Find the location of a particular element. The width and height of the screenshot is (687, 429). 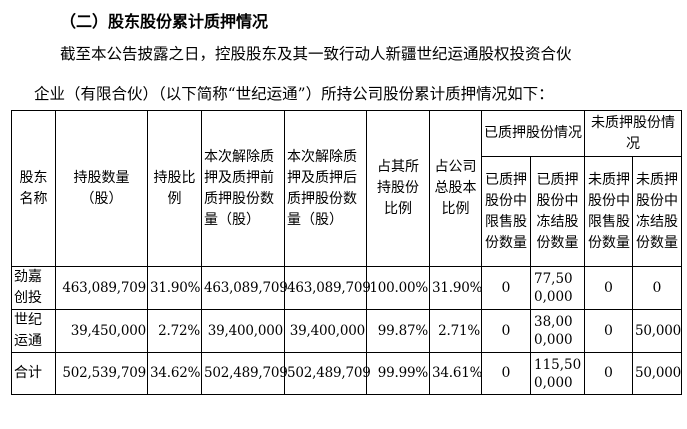

cell-shares: 502,539,709 is located at coordinates (101, 373).